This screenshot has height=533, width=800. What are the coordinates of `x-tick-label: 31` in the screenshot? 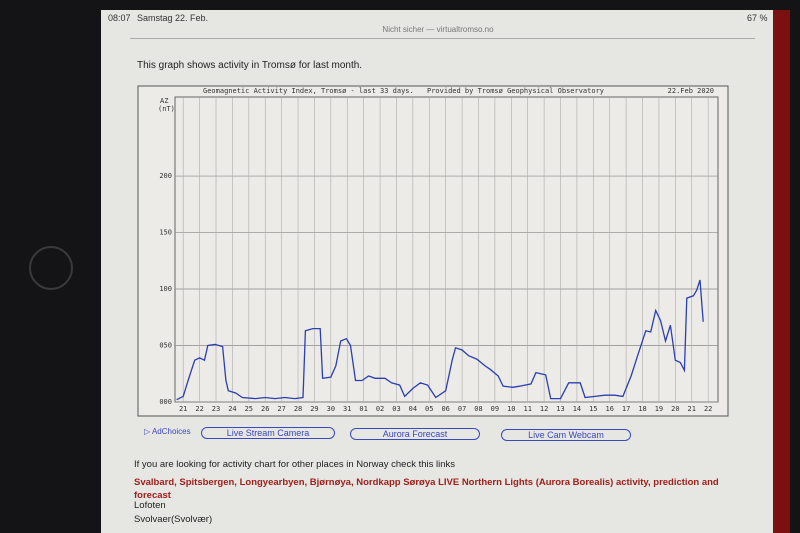 It's located at (347, 409).